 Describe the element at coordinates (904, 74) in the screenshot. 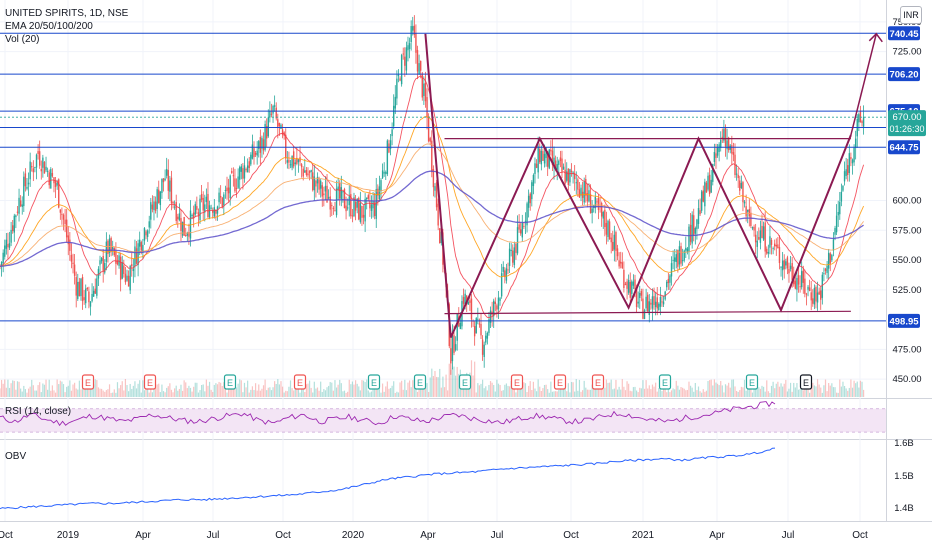

I see `level-label-box` at that location.